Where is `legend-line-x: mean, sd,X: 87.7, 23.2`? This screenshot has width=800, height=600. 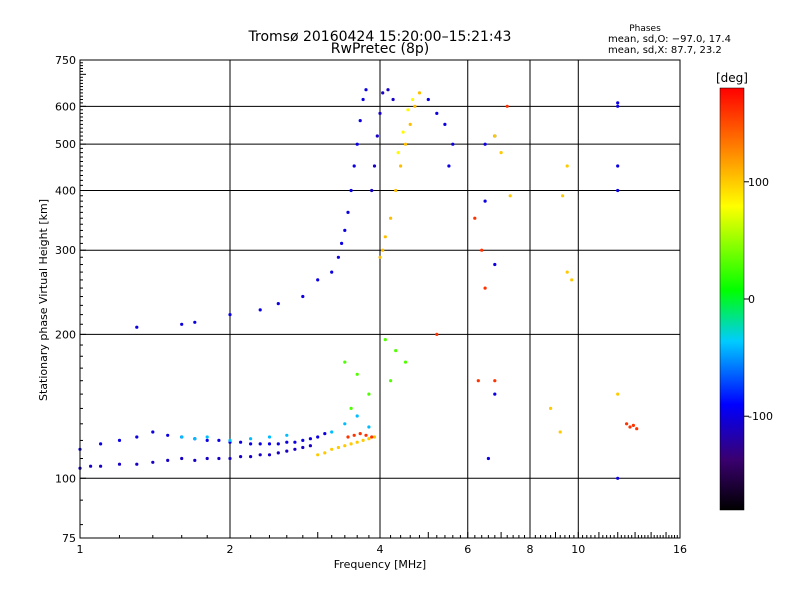 legend-line-x: mean, sd,X: 87.7, 23.2 is located at coordinates (665, 50).